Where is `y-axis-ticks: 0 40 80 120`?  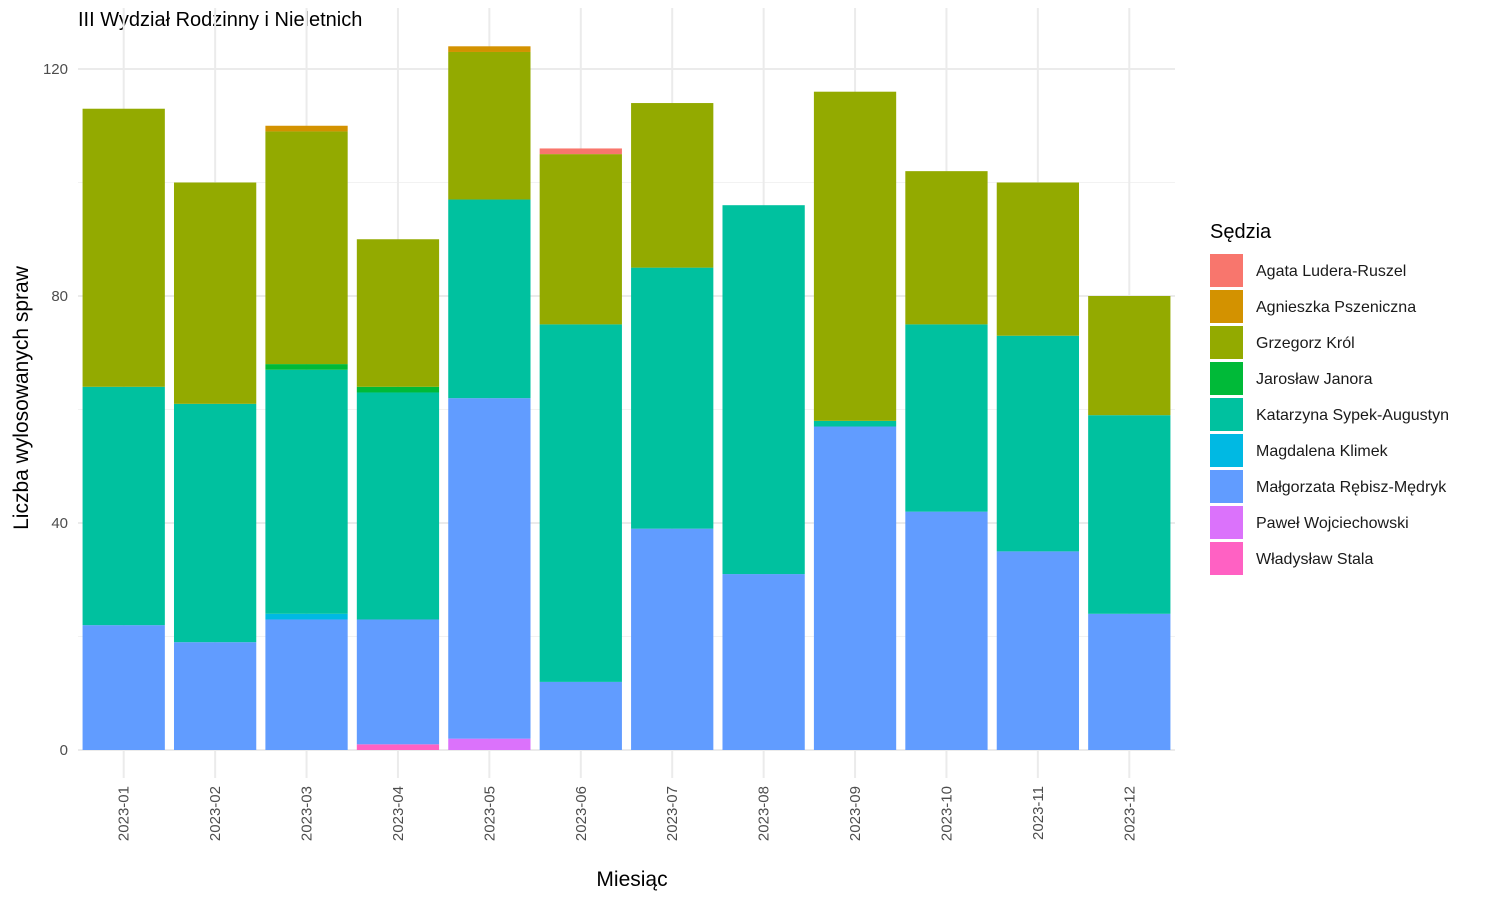 y-axis-ticks: 0 40 80 120 is located at coordinates (55, 410).